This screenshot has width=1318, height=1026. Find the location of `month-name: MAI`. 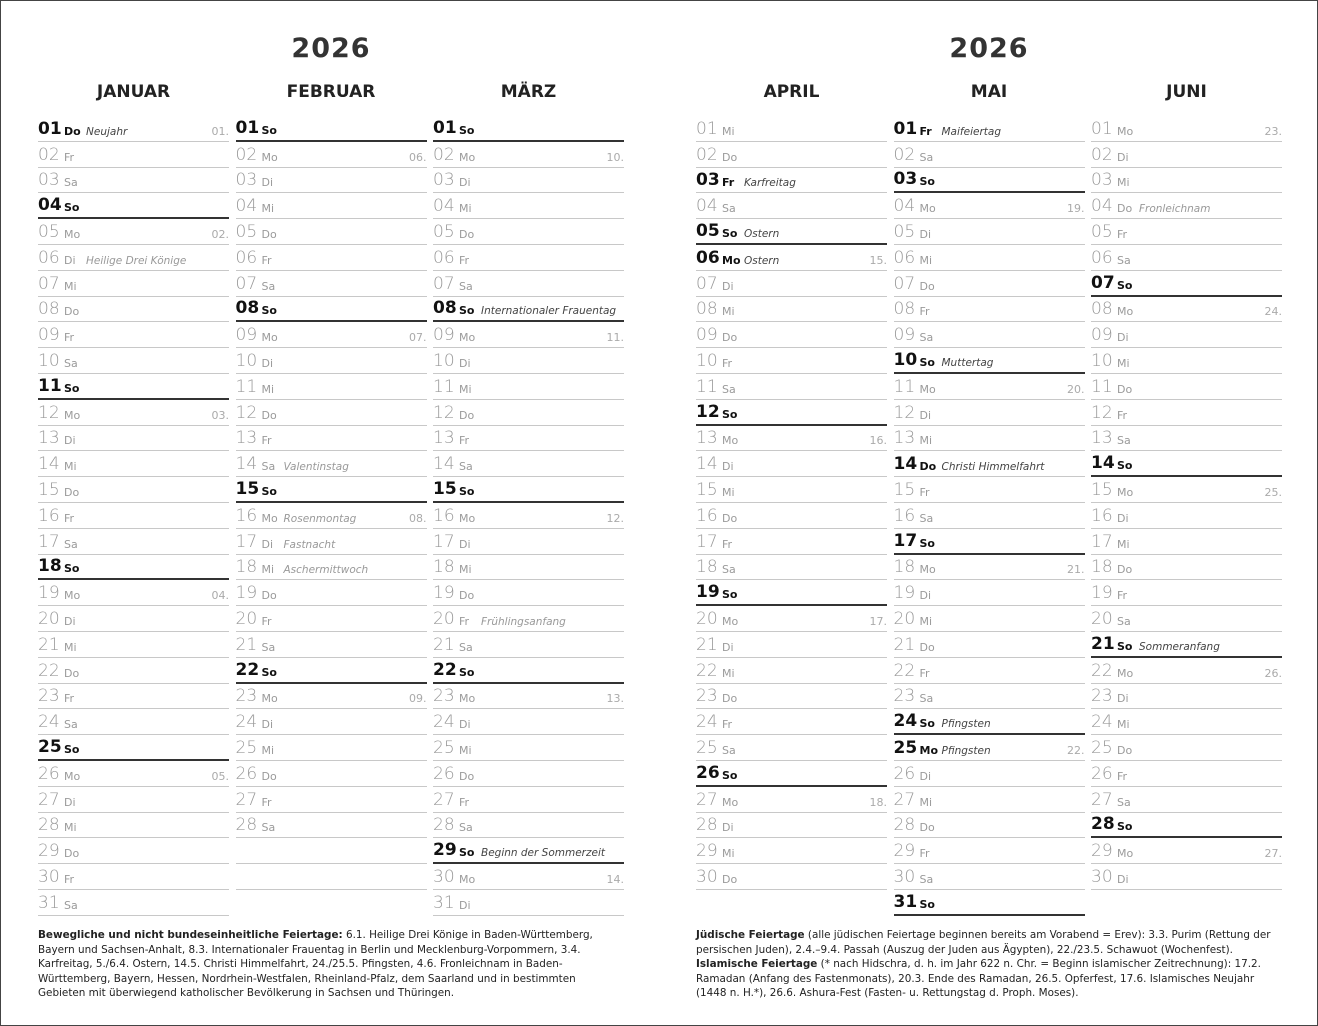

month-name: MAI is located at coordinates (989, 92).